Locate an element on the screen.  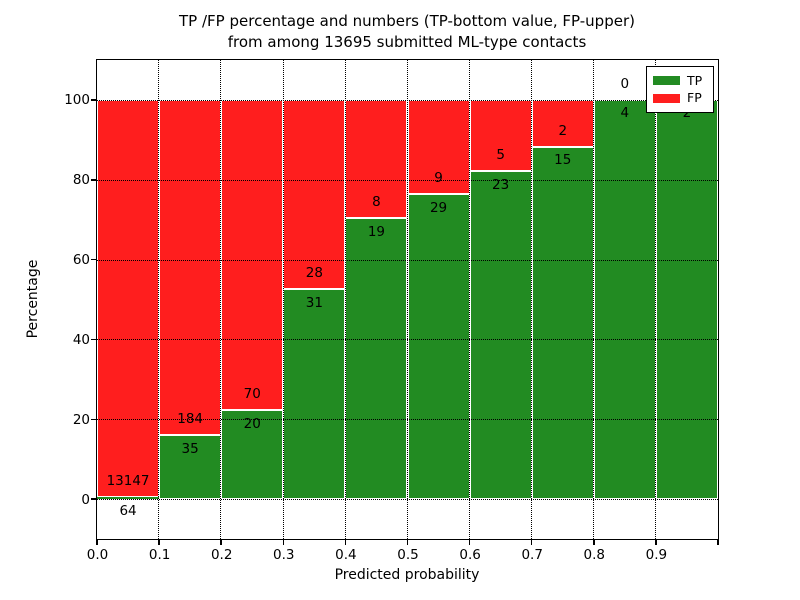
fp-count-label: 2 is located at coordinates (563, 130).